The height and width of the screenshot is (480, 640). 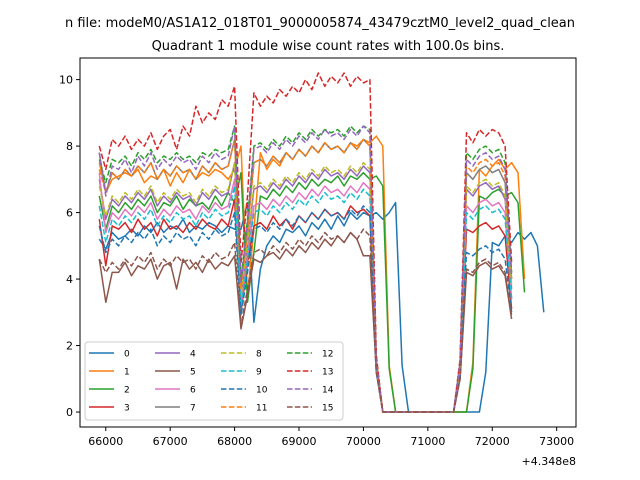 What do you see at coordinates (69, 346) in the screenshot?
I see `y-tick-label: 2` at bounding box center [69, 346].